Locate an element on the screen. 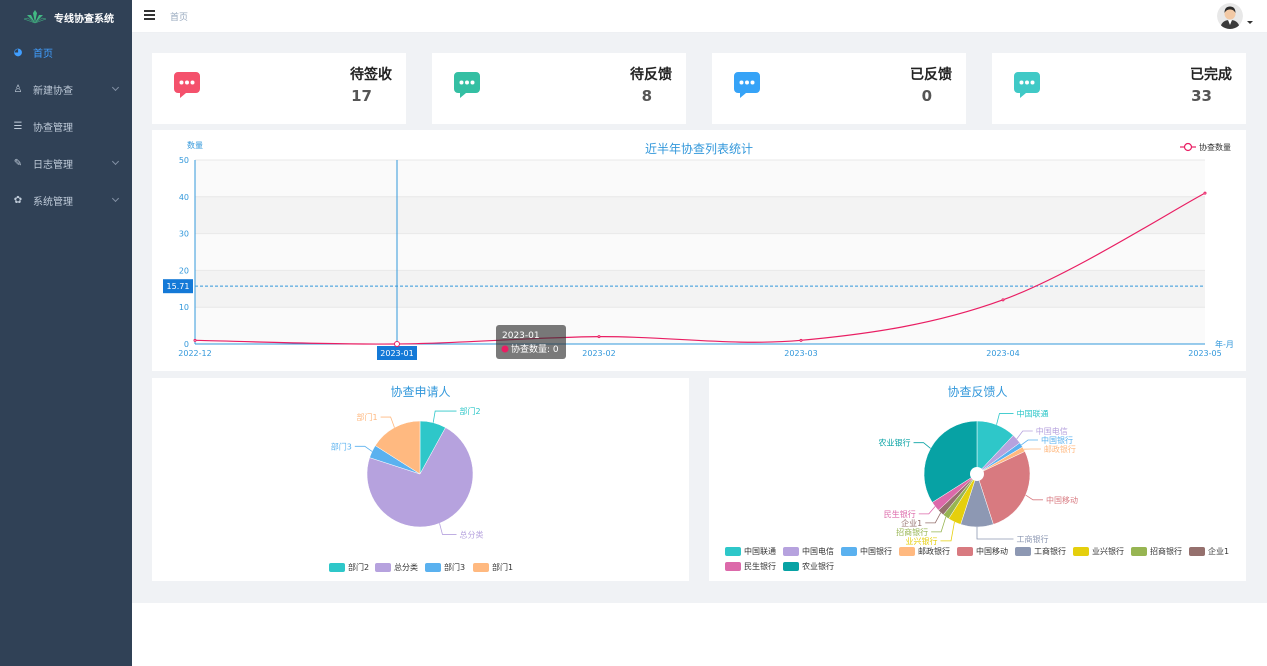 This screenshot has width=1267, height=666. sidebar-item-label: 首页 is located at coordinates (43, 54).